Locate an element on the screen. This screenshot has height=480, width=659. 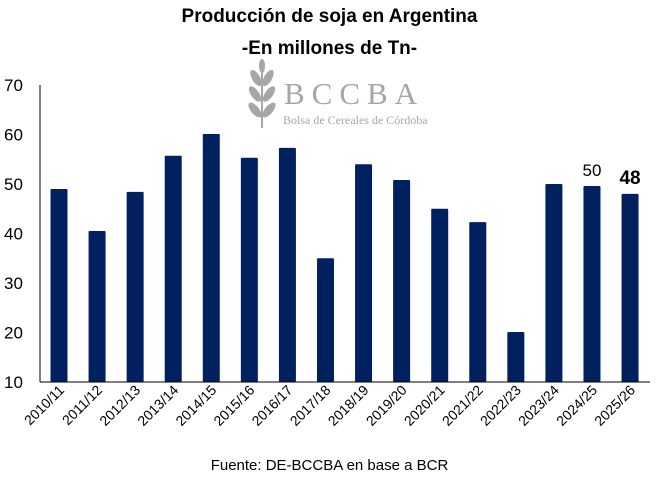
data-label-2025/26: 48 is located at coordinates (629, 178).